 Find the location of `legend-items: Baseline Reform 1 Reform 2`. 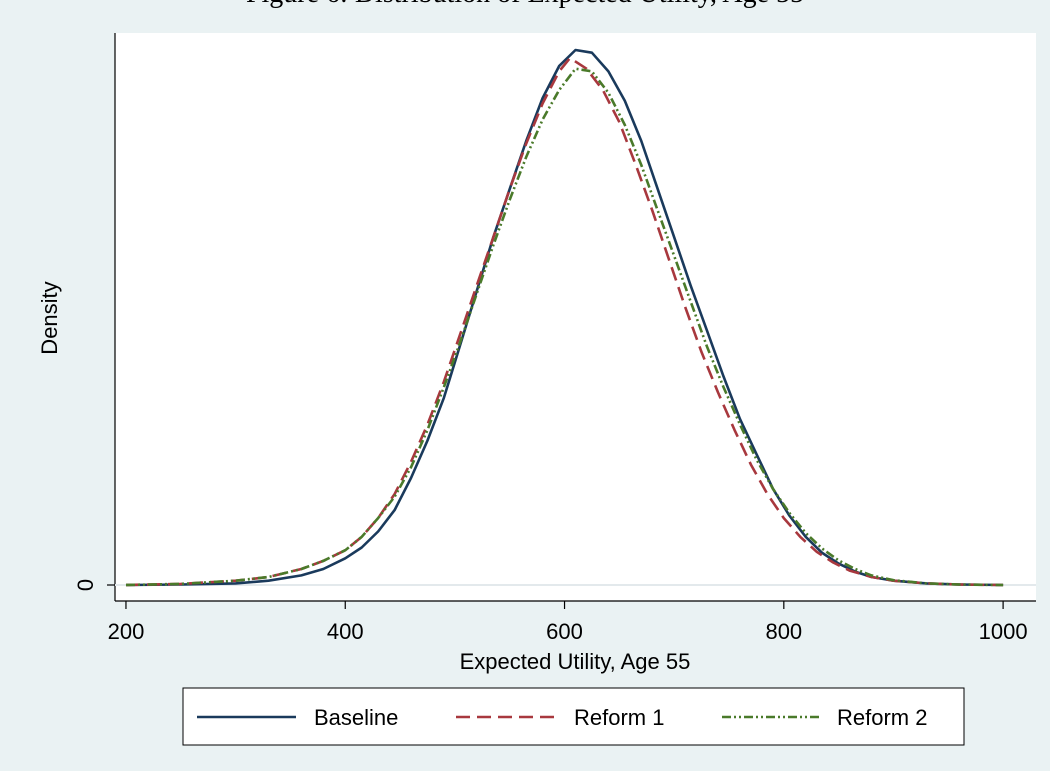

legend-items: Baseline Reform 1 Reform 2 is located at coordinates (562, 717).